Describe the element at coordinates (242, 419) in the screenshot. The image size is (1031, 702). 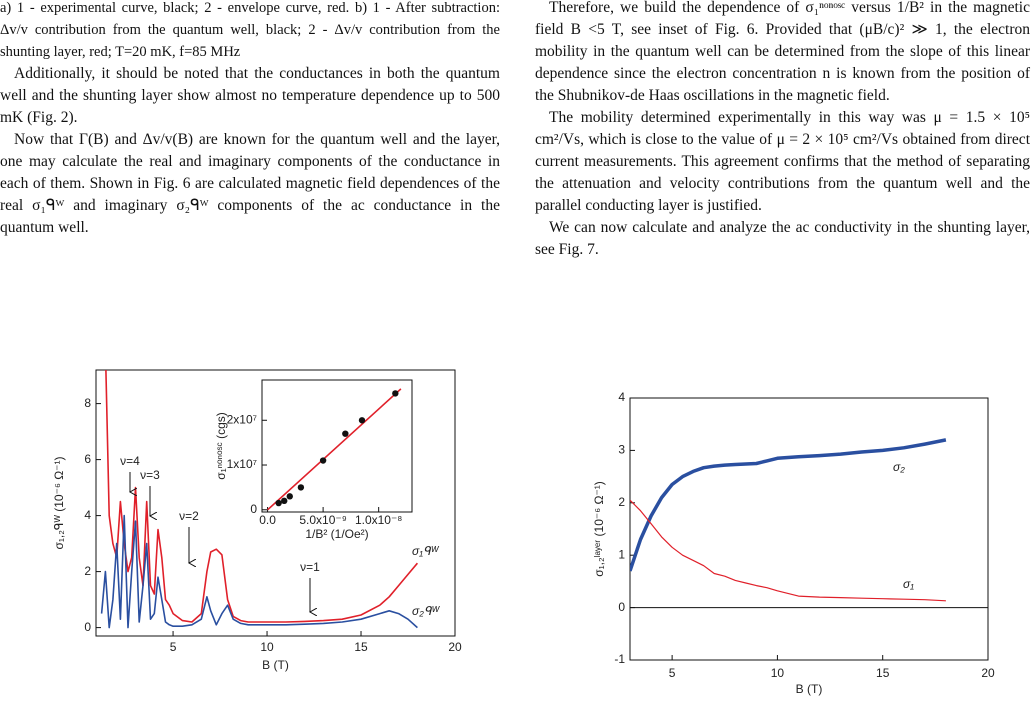
I see `y-tick-label: 2x10⁷` at that location.